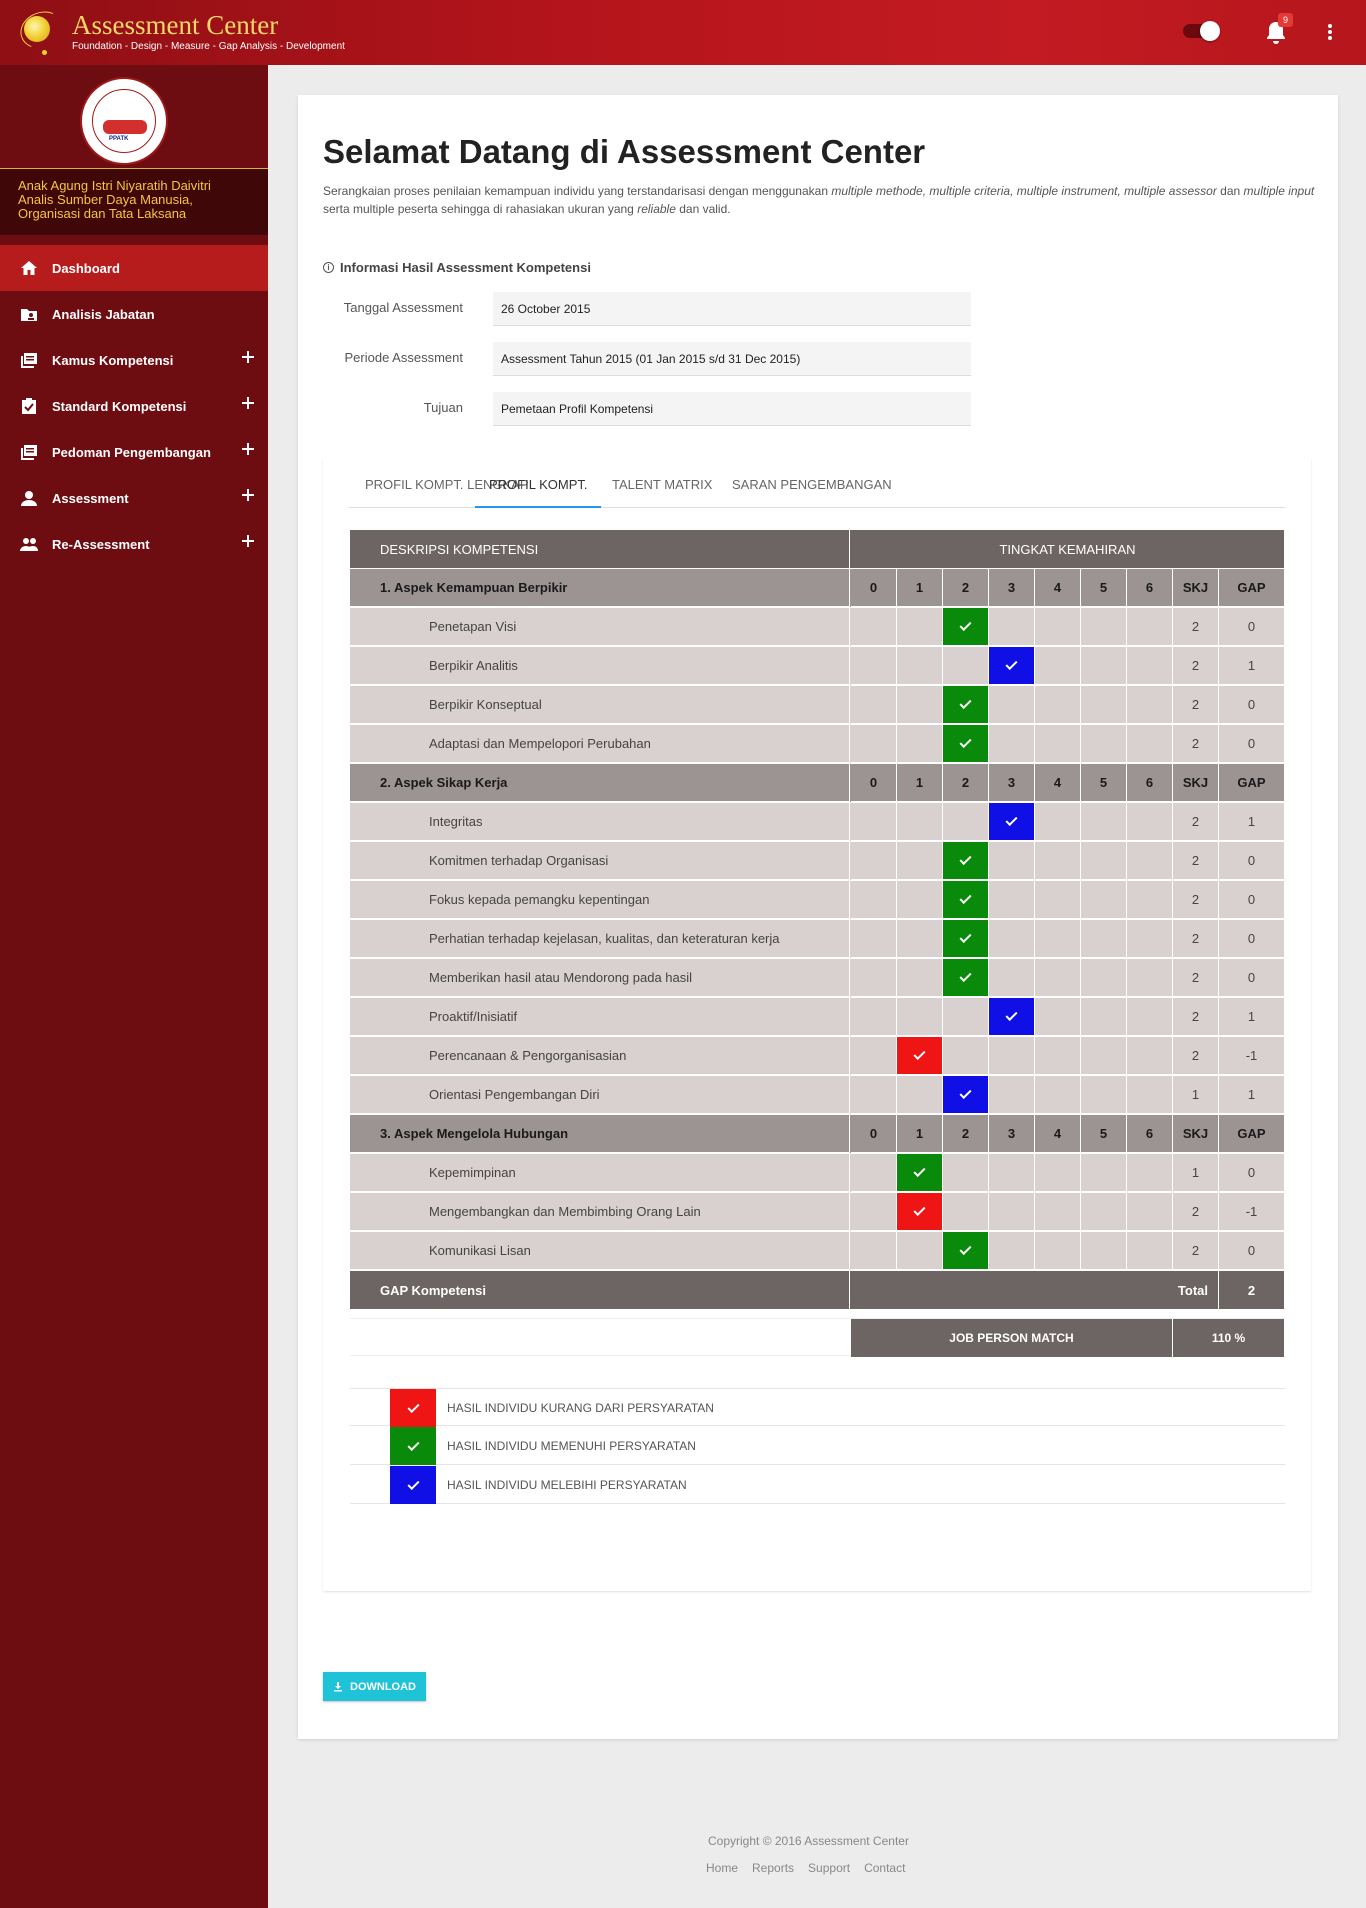  Describe the element at coordinates (817, 627) in the screenshot. I see `table-row: Penetapan Visi 2 0` at that location.